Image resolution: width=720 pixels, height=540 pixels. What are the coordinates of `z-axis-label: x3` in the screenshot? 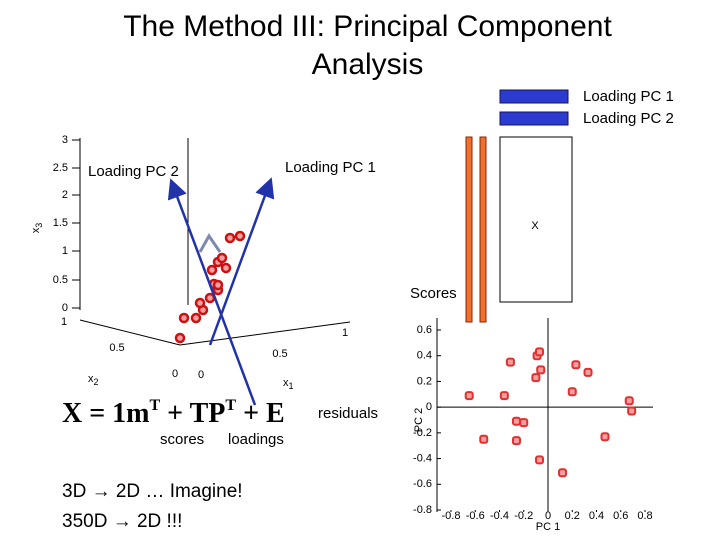 It's located at (37, 228).